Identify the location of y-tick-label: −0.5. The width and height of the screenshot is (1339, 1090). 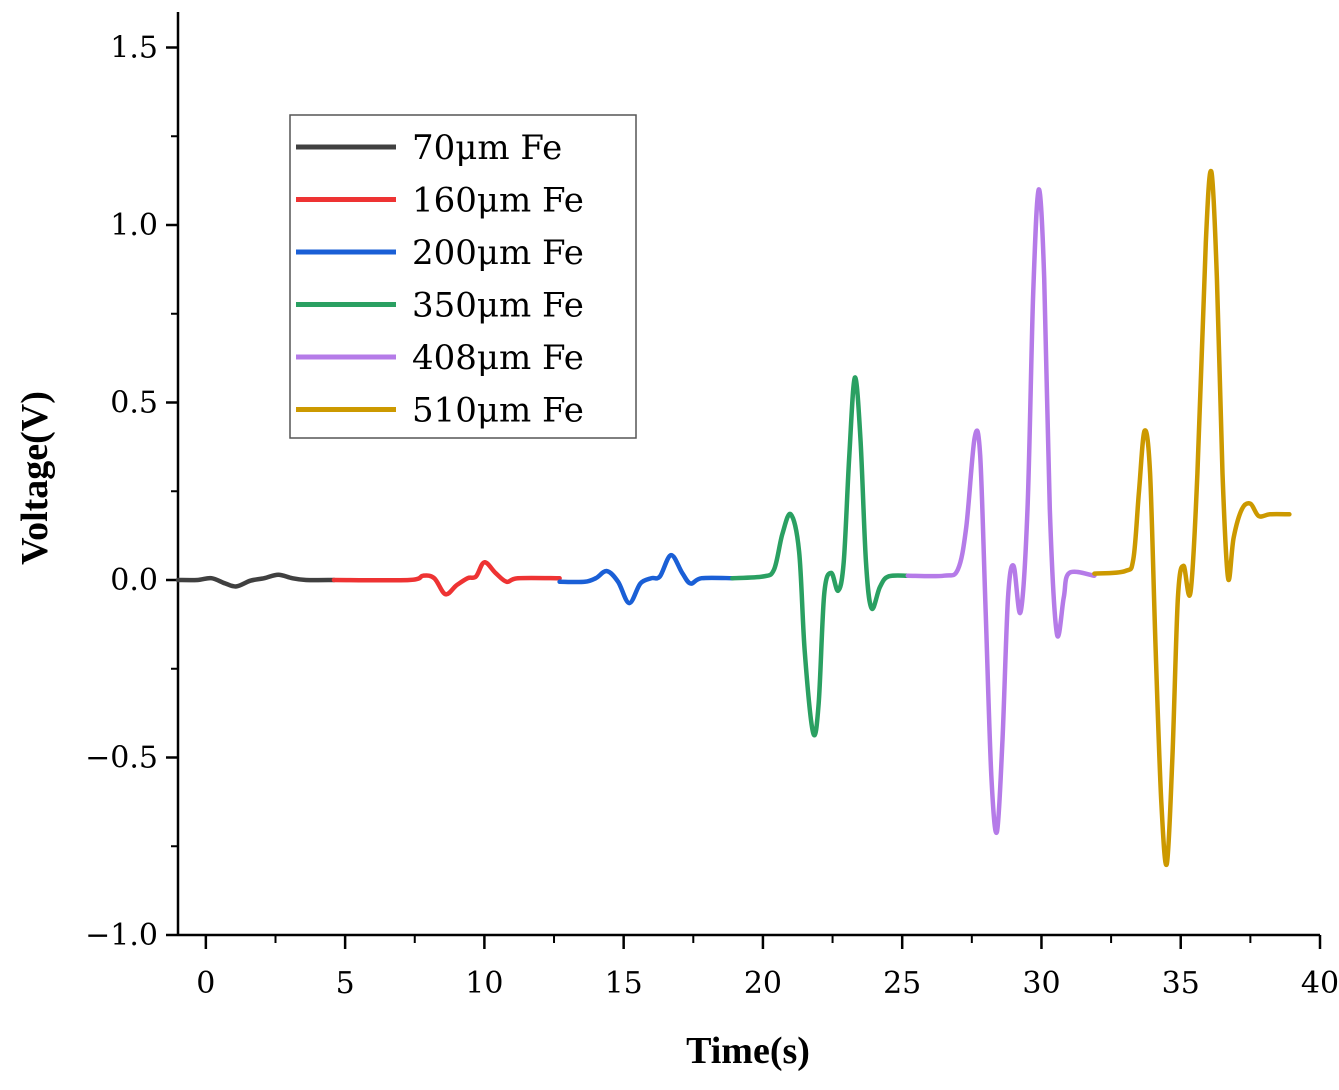
(121, 758).